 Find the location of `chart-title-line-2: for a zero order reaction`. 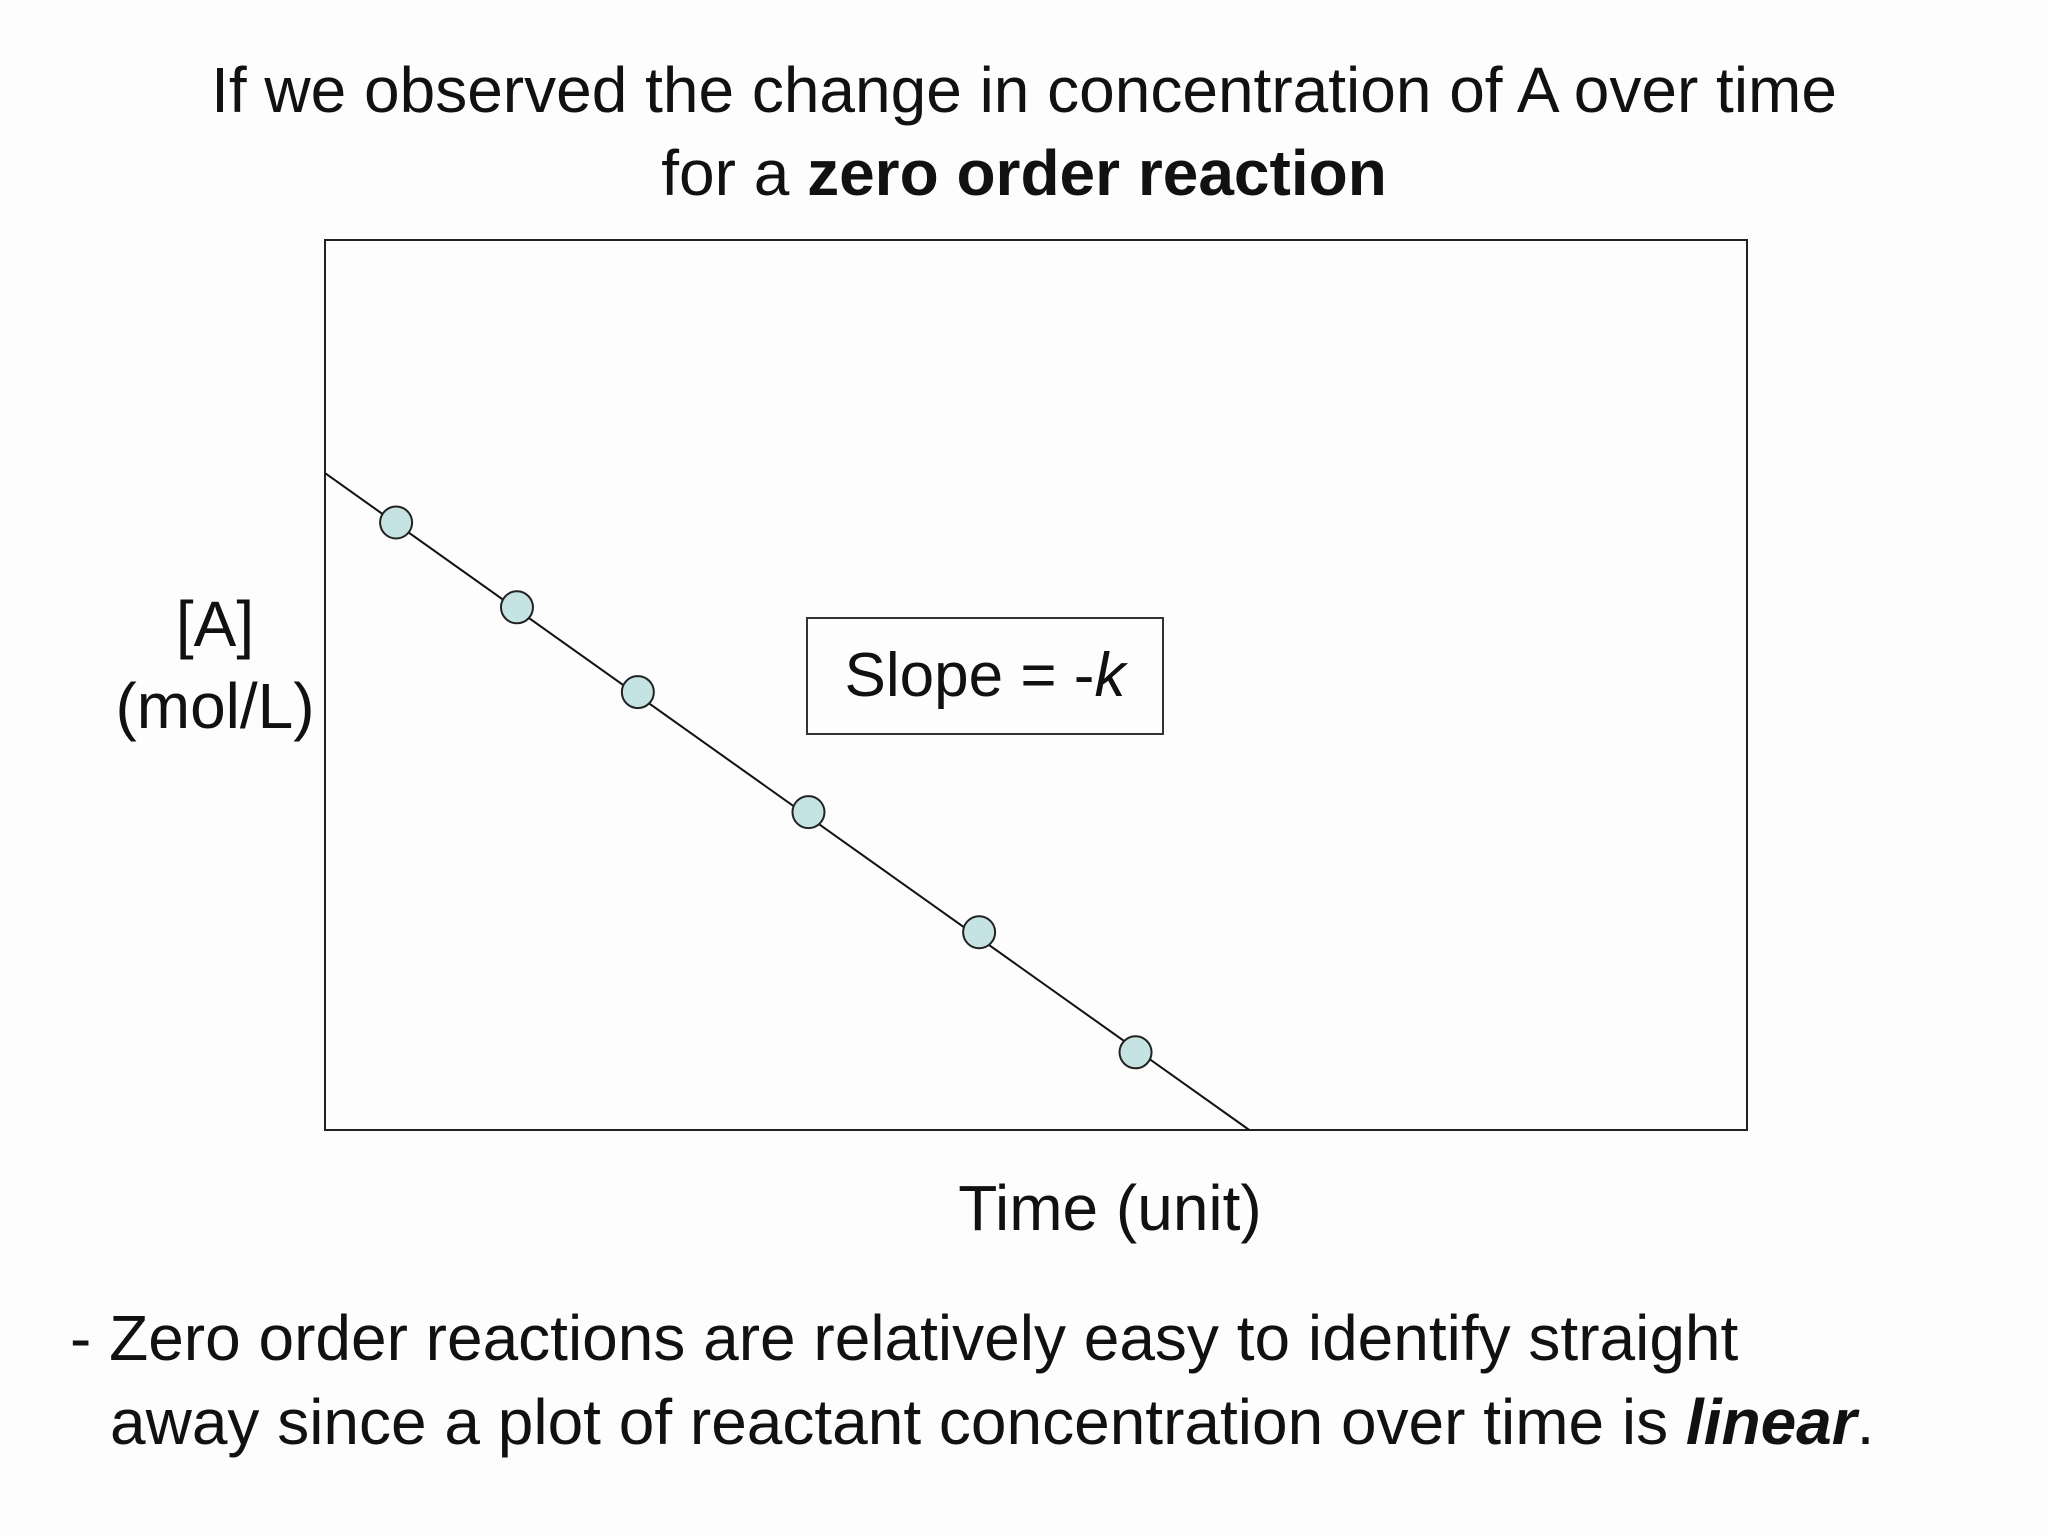

chart-title-line-2: for a zero order reaction is located at coordinates (1024, 173).